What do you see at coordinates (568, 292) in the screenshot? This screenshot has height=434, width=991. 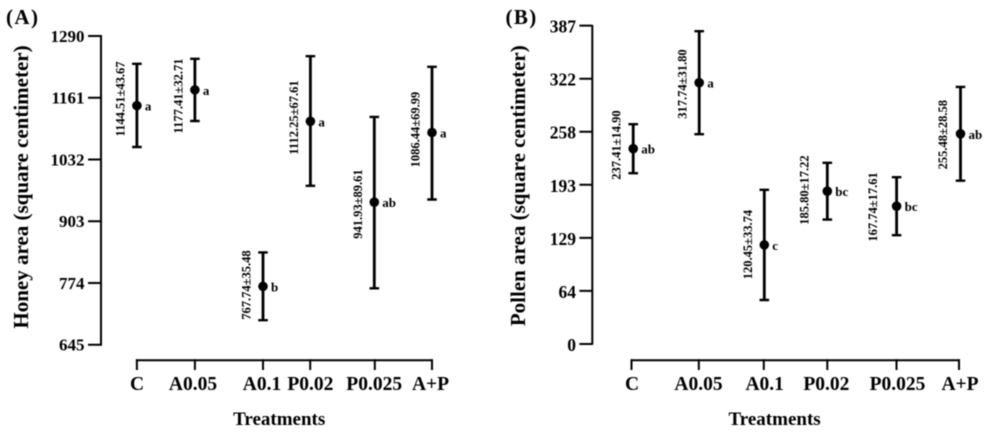 I see `svg-text: 64` at bounding box center [568, 292].